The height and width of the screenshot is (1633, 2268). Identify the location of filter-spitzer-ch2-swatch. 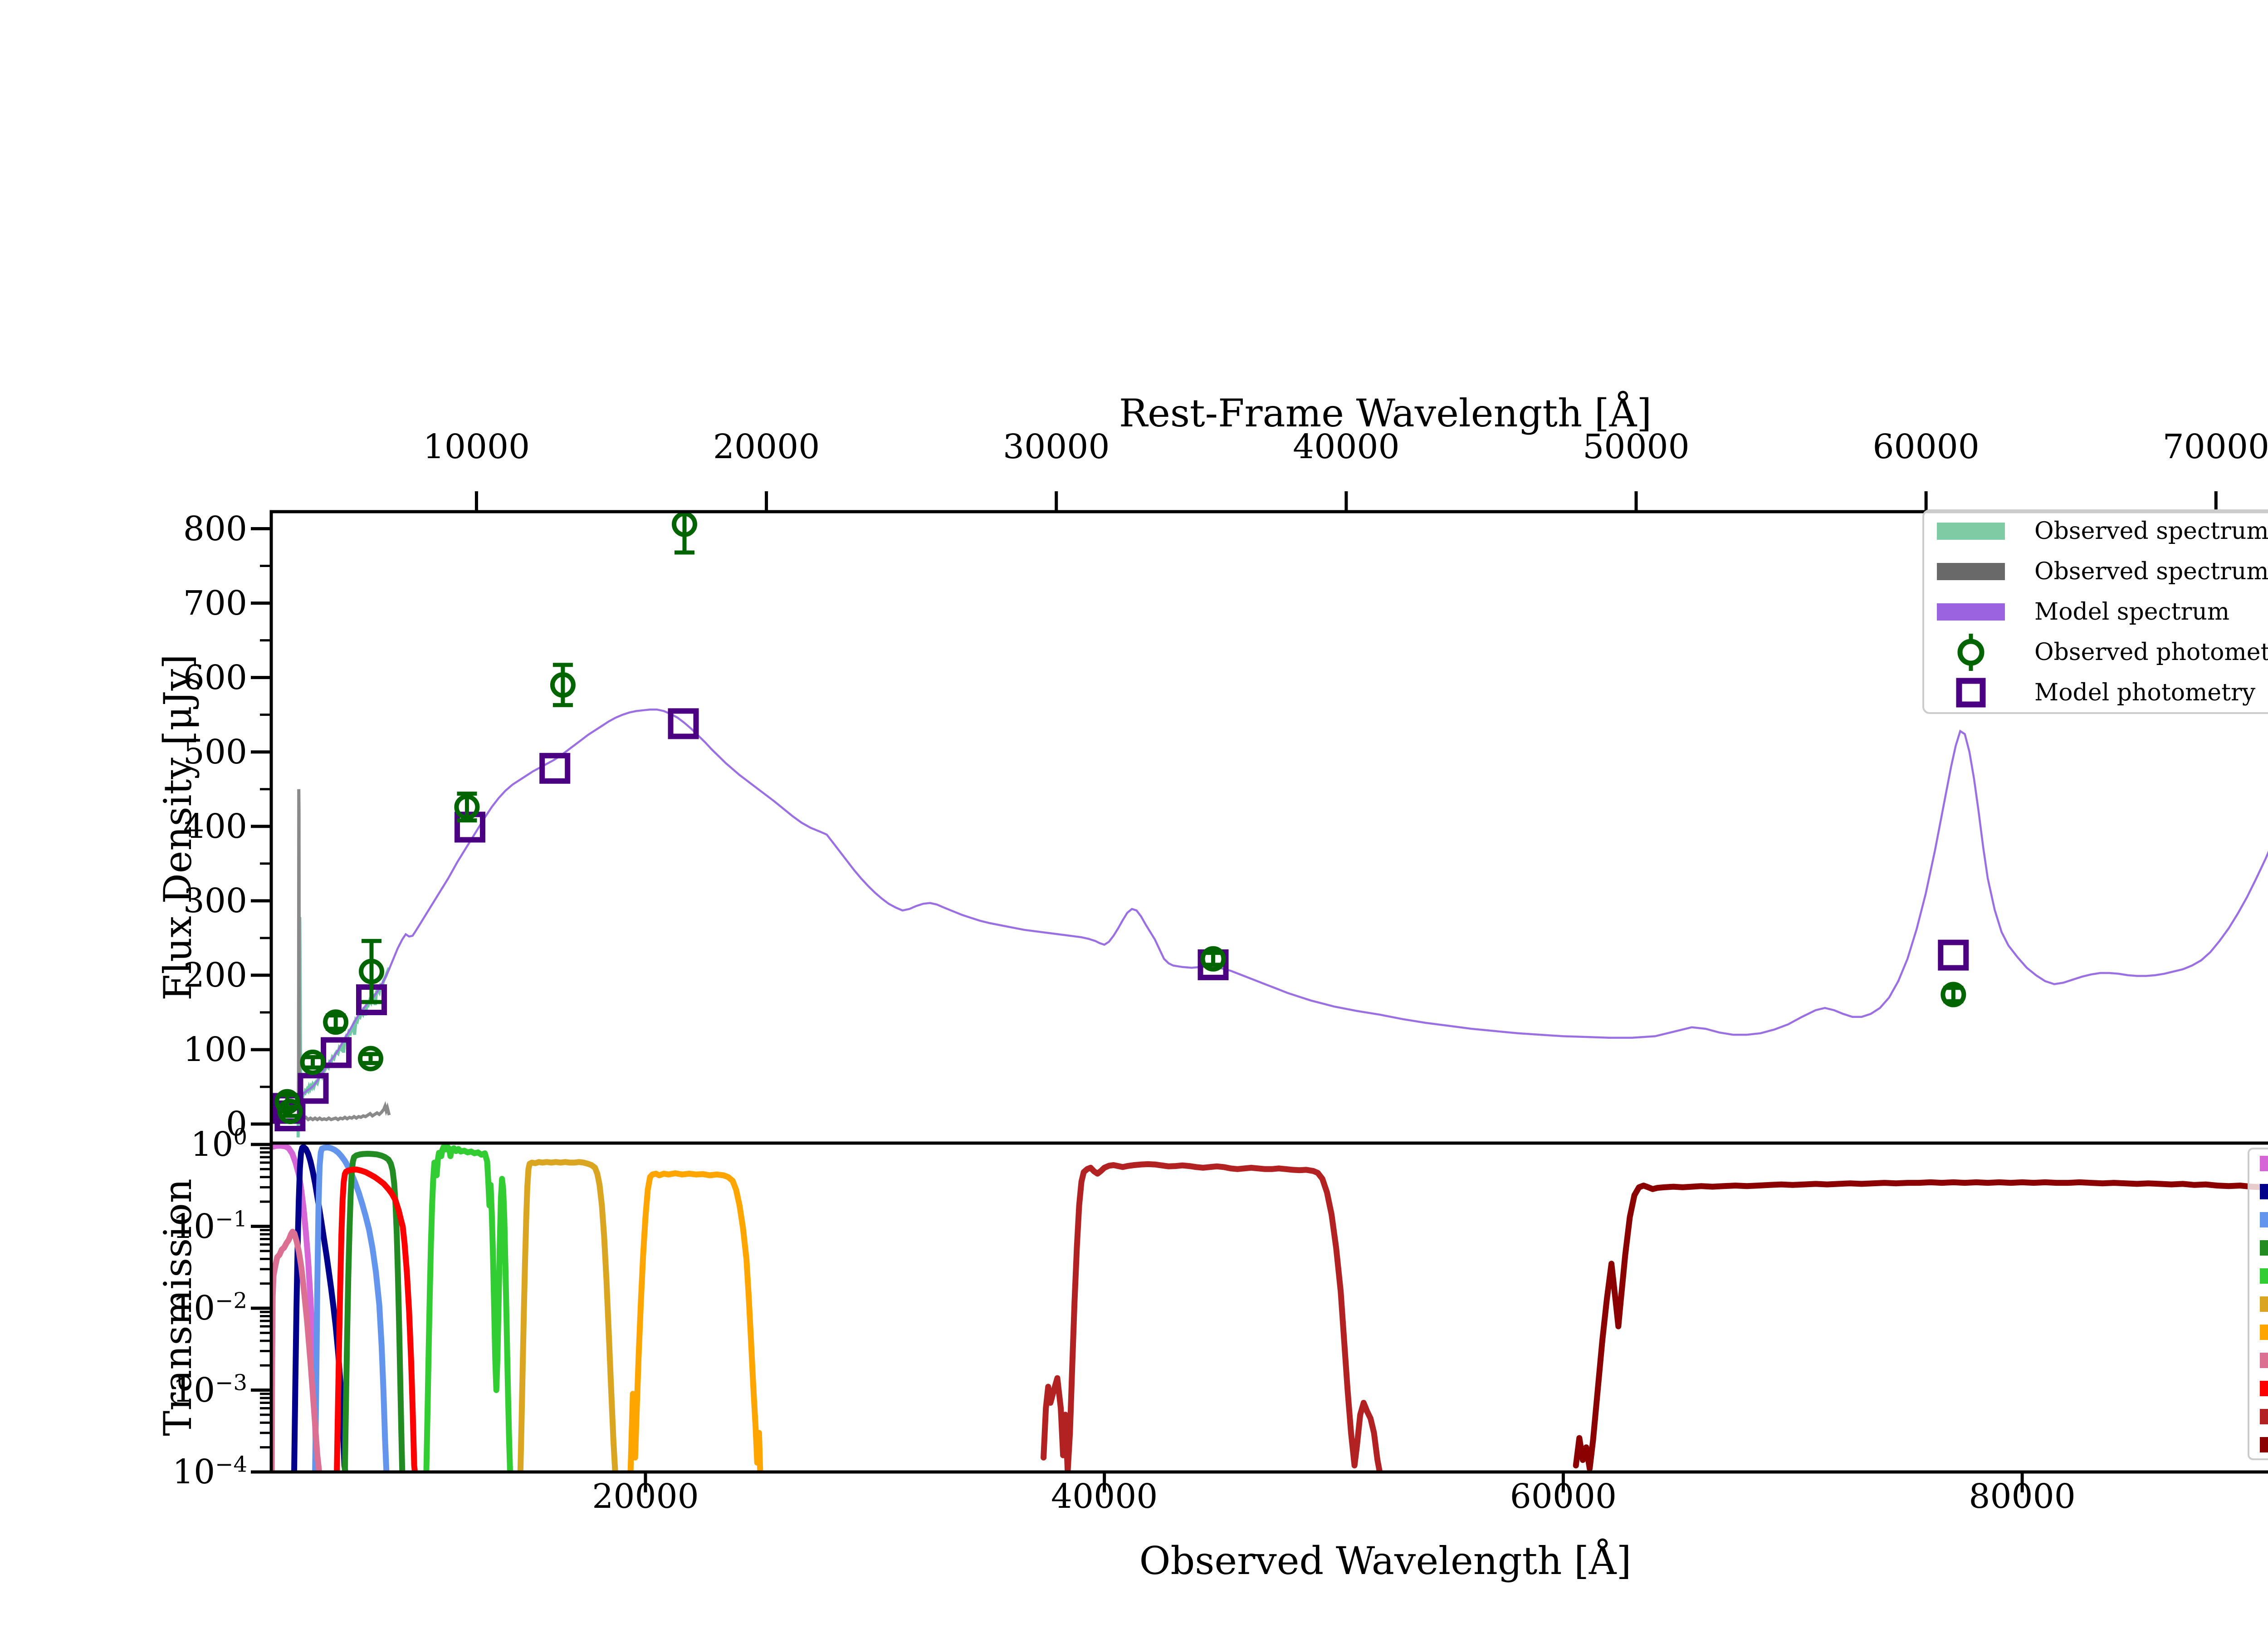
(2264, 1416).